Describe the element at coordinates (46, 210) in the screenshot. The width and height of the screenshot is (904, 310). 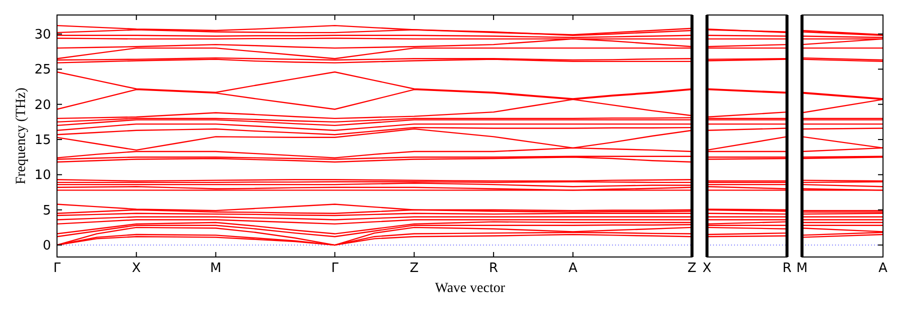
I see `y-tick-label: 5` at that location.